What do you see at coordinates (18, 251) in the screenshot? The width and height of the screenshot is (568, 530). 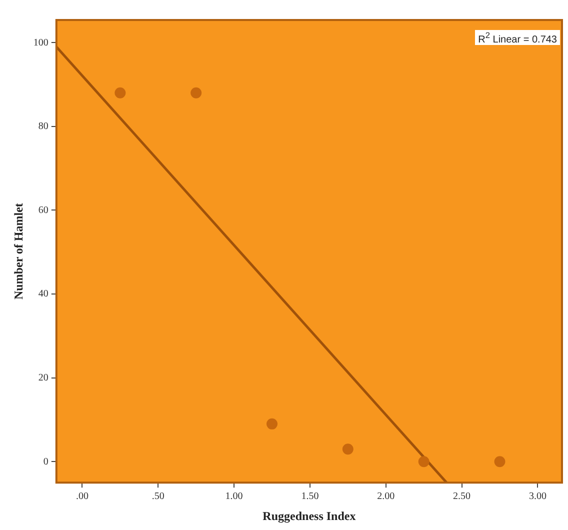 I see `y-axis-title: Number of Hamlet` at bounding box center [18, 251].